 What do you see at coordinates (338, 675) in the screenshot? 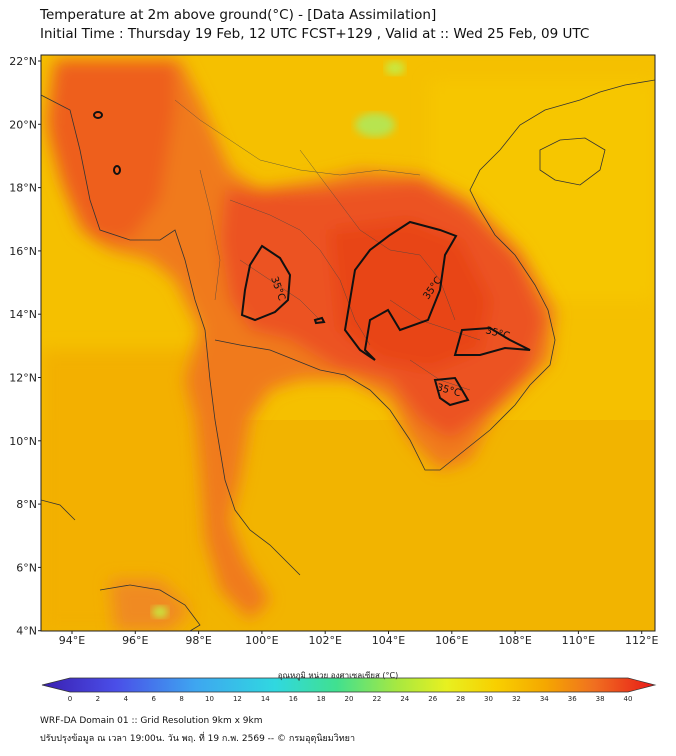
I see `colorbar-title: อุณหภูมิ หน่วย องศาเซลเซียส (°C)` at bounding box center [338, 675].